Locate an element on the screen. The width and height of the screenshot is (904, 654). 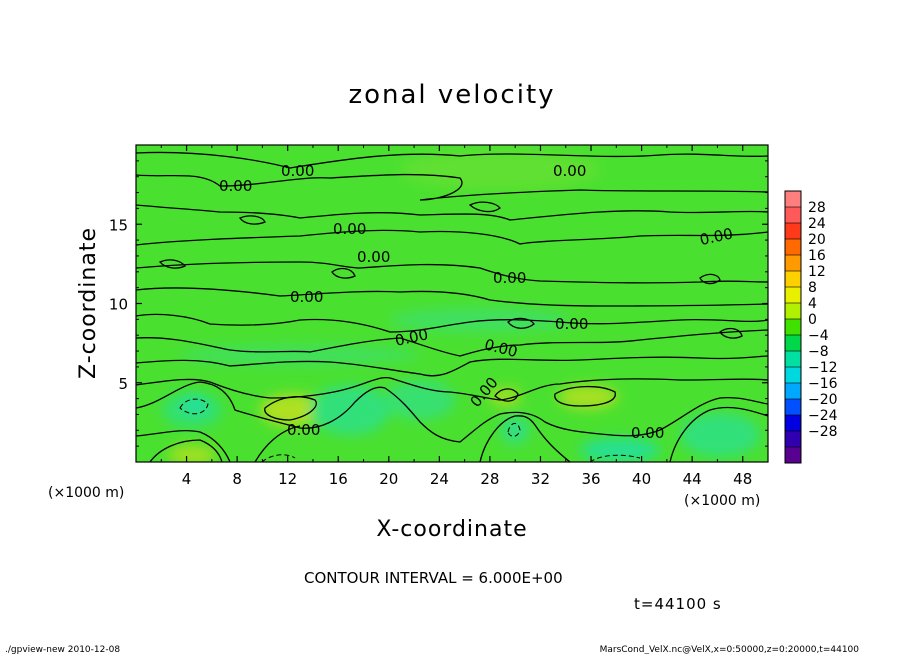
x-tick-label: 16 is located at coordinates (338, 479).